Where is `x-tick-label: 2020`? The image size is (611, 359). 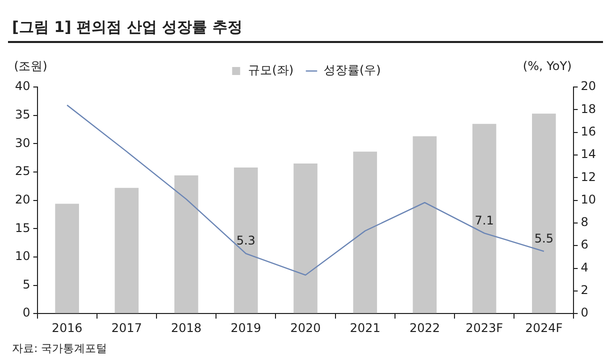 x-tick-label: 2020 is located at coordinates (305, 327).